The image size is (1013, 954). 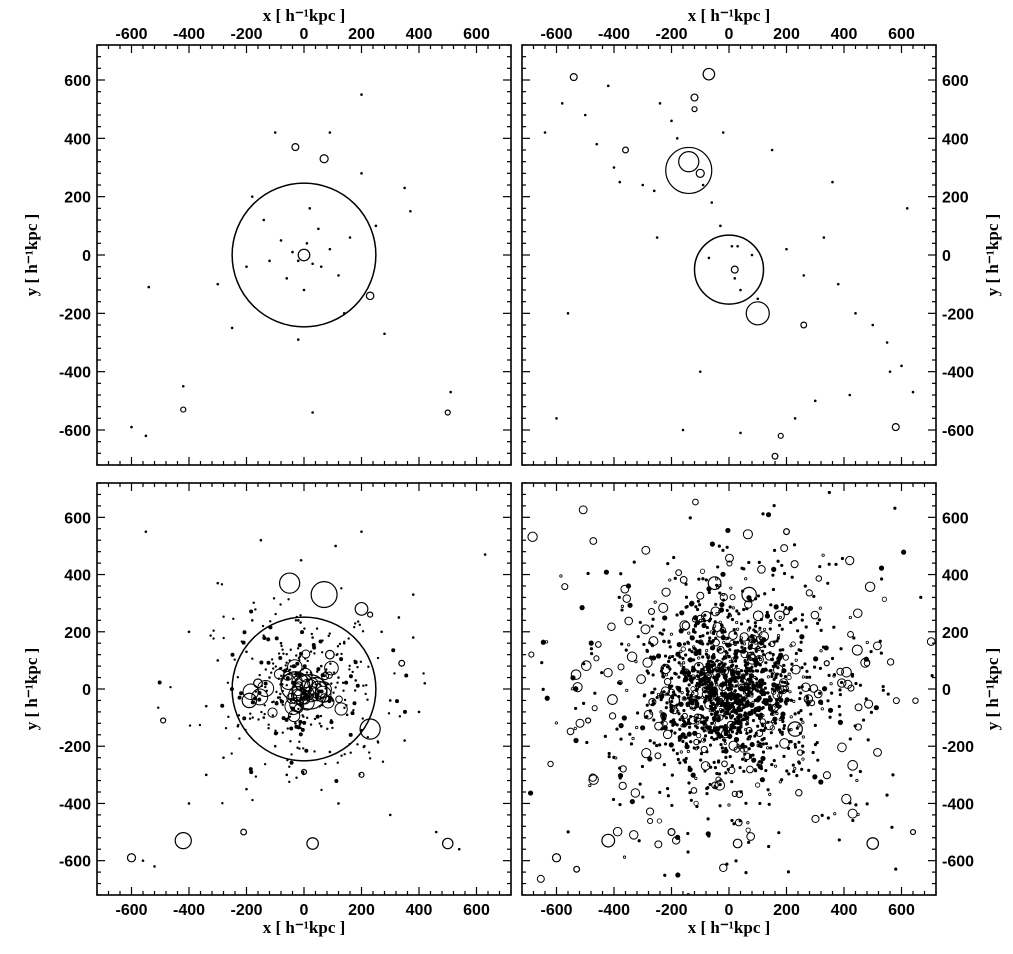 I want to click on x-tick-label: 0, so click(x=729, y=910).